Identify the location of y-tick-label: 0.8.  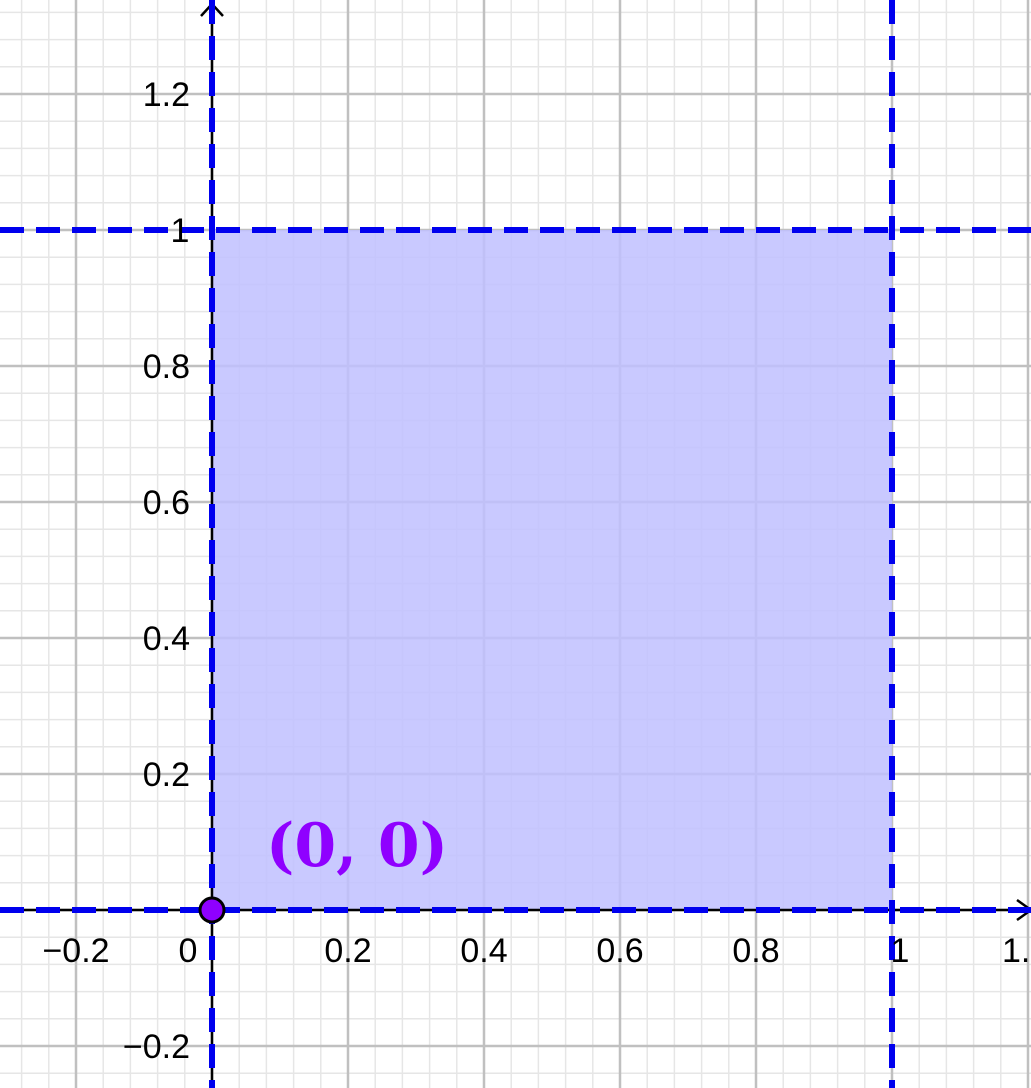
(166, 367).